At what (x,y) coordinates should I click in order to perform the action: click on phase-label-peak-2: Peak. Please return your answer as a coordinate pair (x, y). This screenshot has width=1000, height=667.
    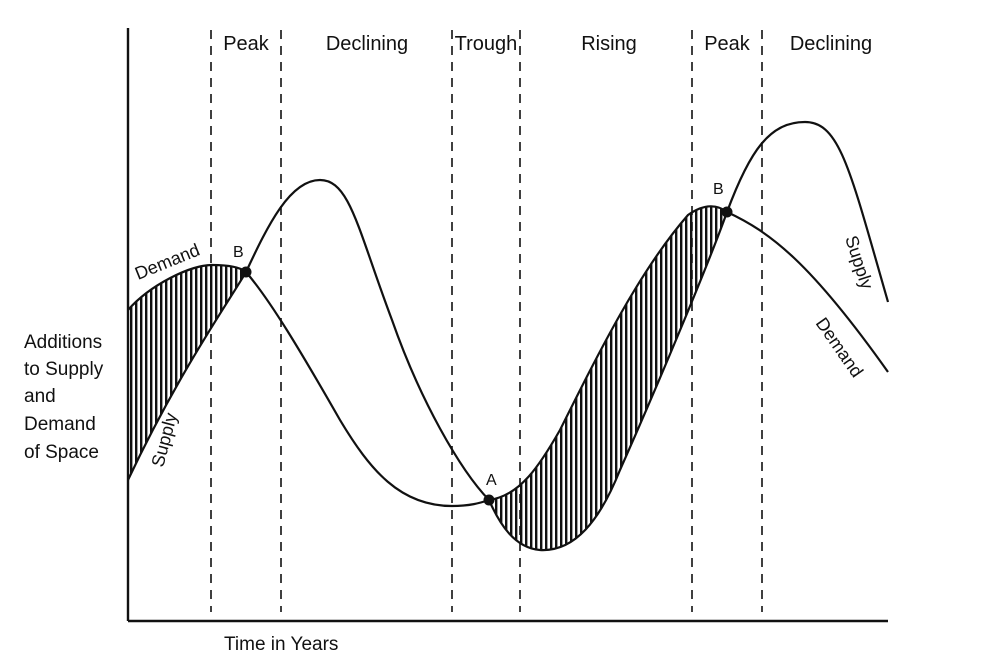
    Looking at the image, I should click on (727, 44).